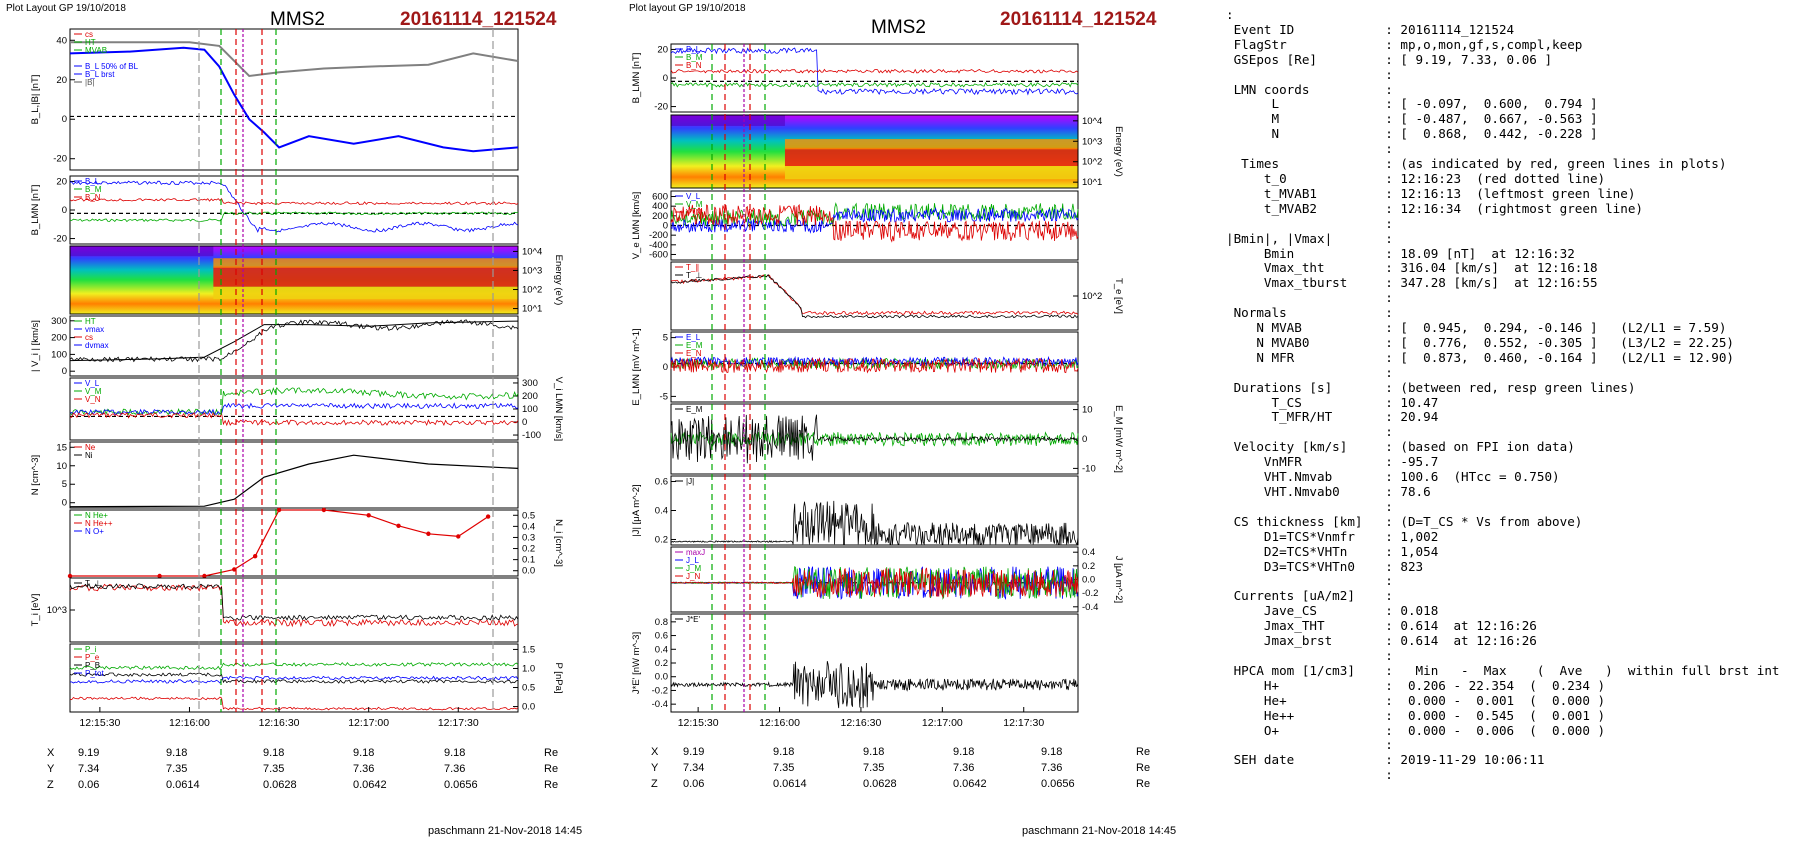 This screenshot has width=1804, height=841. I want to click on y-axis-label: N [cm^-3], so click(35, 475).